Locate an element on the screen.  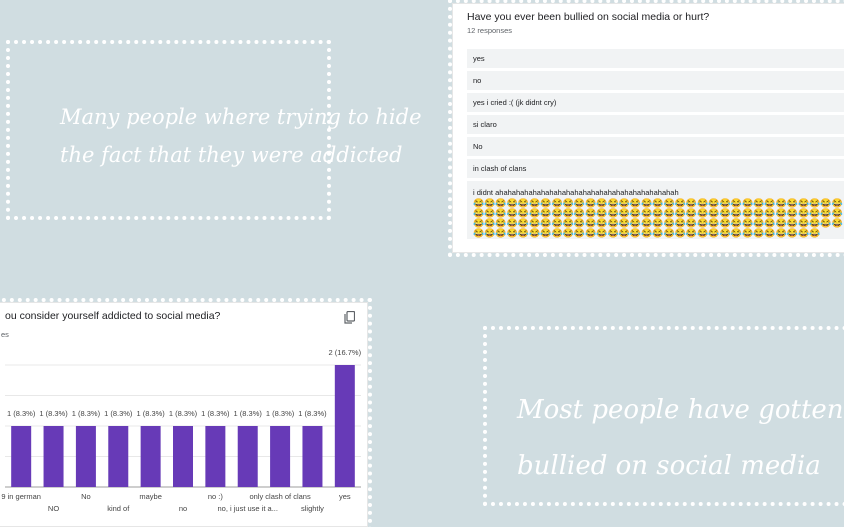
responses-count: es is located at coordinates (5, 334).